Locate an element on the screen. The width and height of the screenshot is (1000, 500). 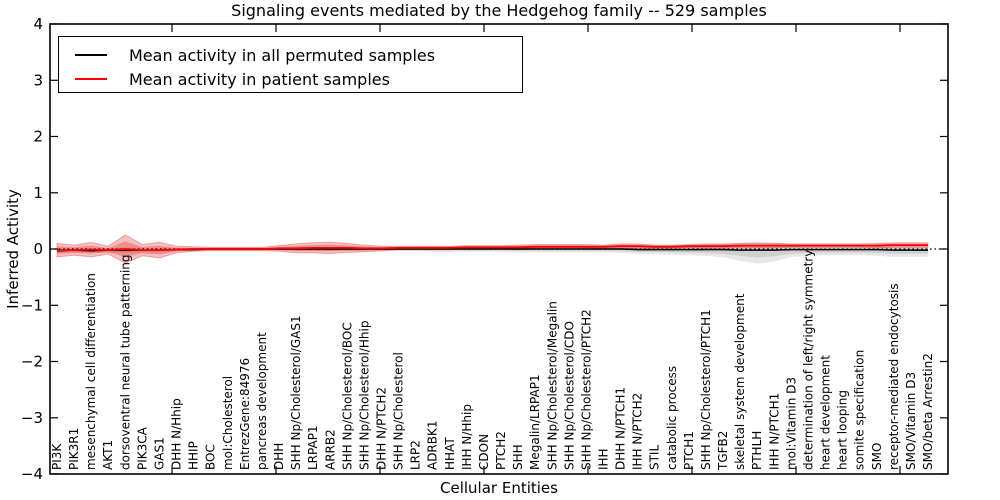
x-tick-label: DHH N/PTCH1 is located at coordinates (621, 428).